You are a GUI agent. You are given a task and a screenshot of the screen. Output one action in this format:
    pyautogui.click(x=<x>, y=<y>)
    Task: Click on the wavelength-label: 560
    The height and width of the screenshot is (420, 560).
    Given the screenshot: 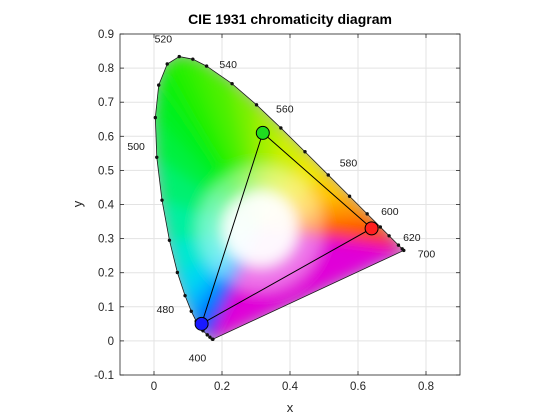 What is the action you would take?
    pyautogui.click(x=285, y=109)
    